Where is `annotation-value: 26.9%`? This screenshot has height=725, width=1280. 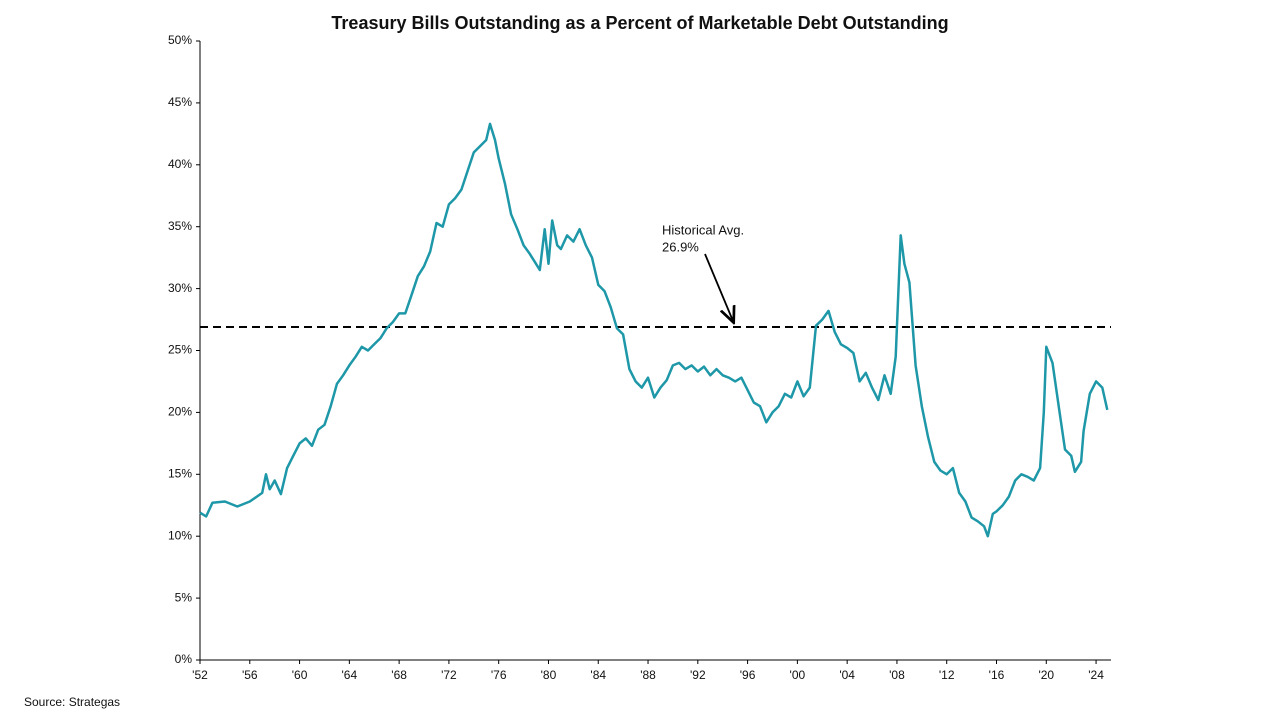
annotation-value: 26.9% is located at coordinates (680, 246).